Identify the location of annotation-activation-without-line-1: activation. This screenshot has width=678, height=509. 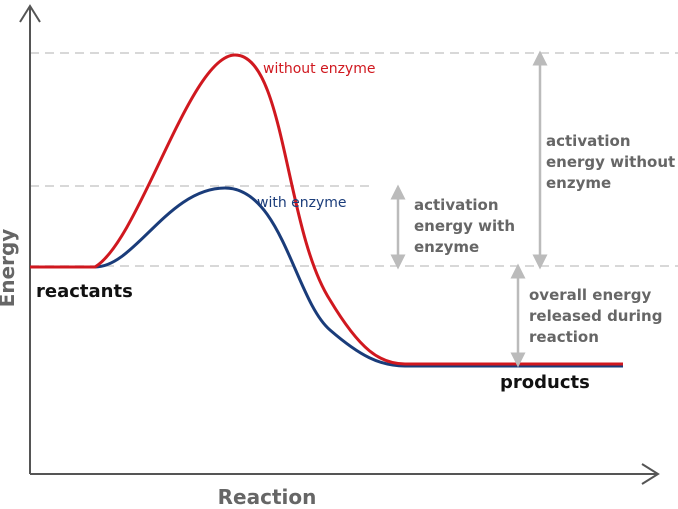
(588, 141).